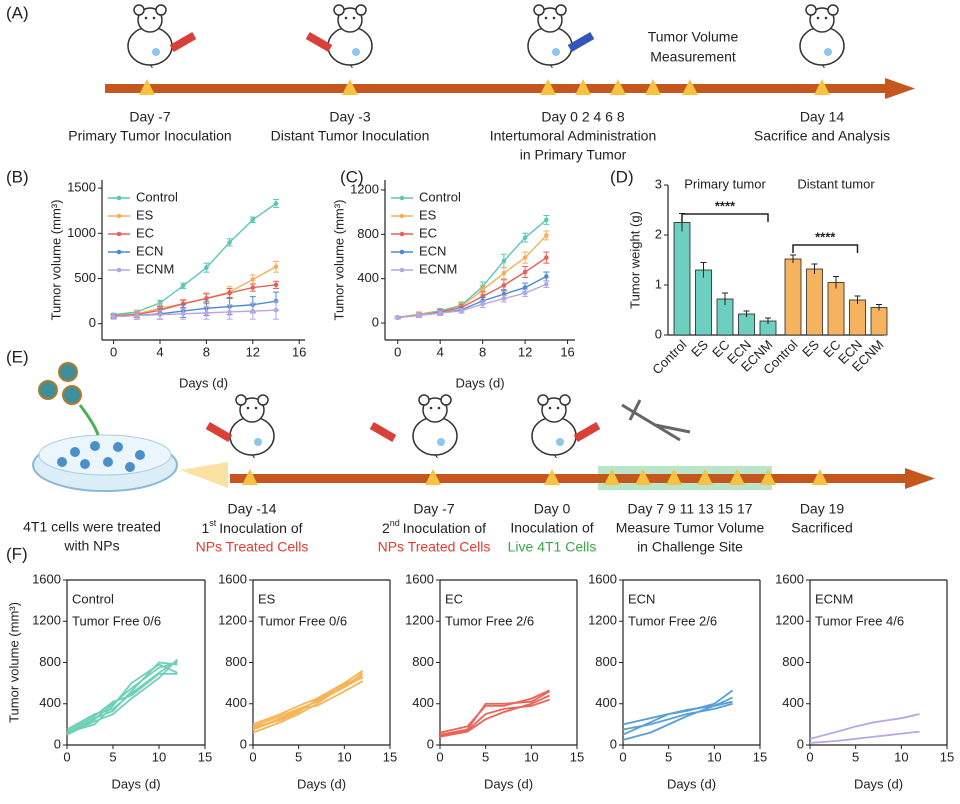  What do you see at coordinates (204, 475) in the screenshot?
I see `beam` at bounding box center [204, 475].